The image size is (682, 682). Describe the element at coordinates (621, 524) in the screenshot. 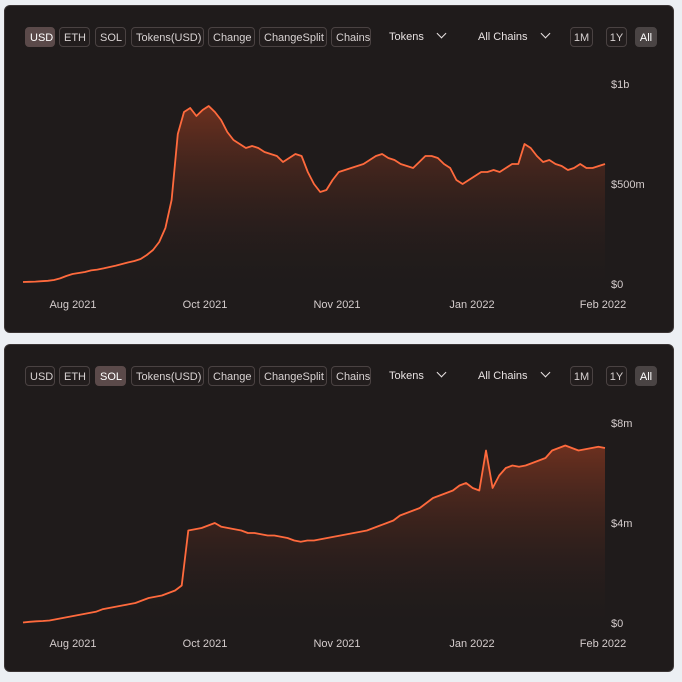

I see `y-tick-label: $4m` at that location.